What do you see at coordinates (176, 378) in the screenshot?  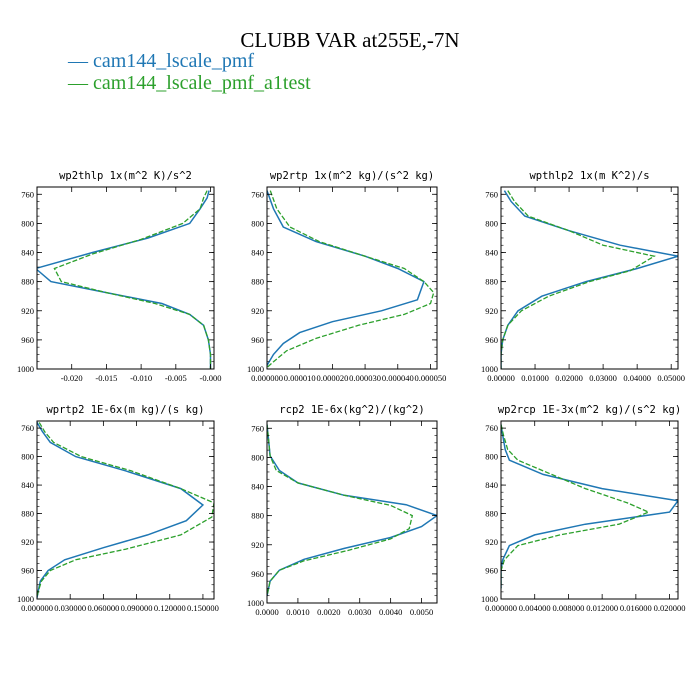 I see `x-tick-label: -0.005` at bounding box center [176, 378].